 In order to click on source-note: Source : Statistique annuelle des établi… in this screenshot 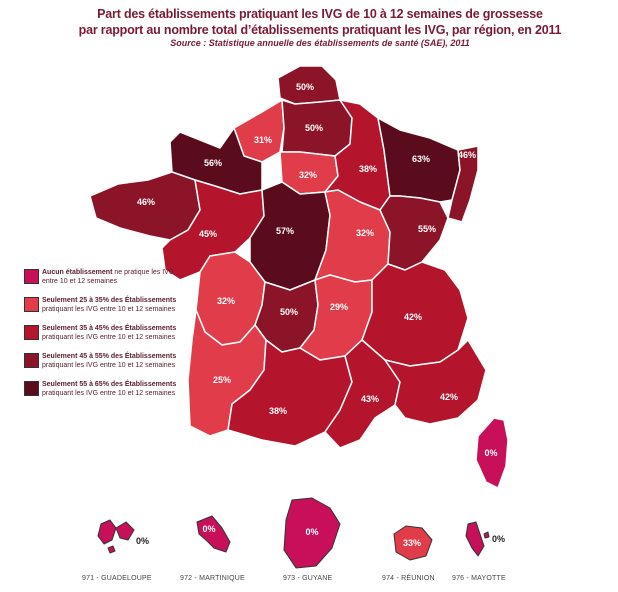, I will do `click(320, 43)`.